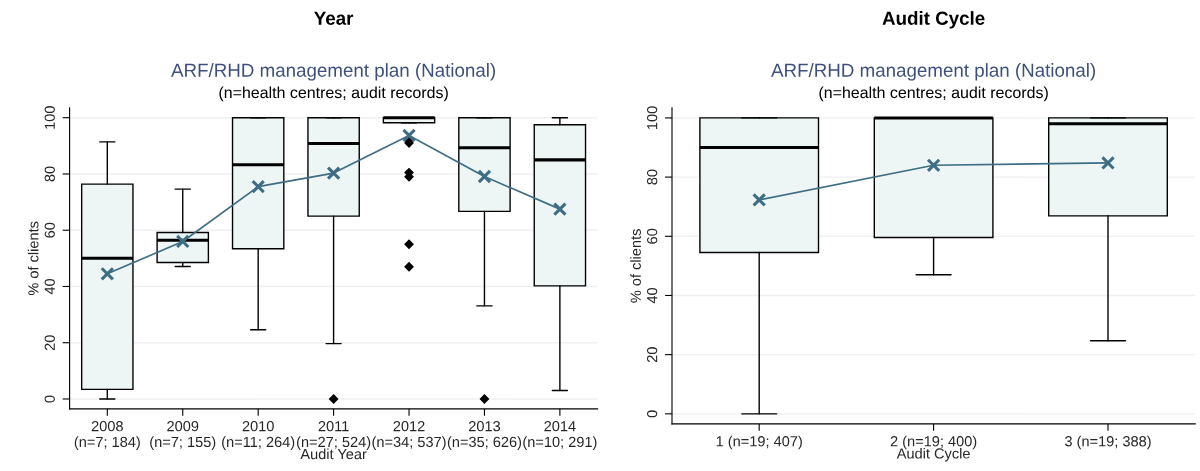 The width and height of the screenshot is (1200, 471). Describe the element at coordinates (409, 435) in the screenshot. I see `x-tick-label: 2012 (n=34; 537)` at that location.